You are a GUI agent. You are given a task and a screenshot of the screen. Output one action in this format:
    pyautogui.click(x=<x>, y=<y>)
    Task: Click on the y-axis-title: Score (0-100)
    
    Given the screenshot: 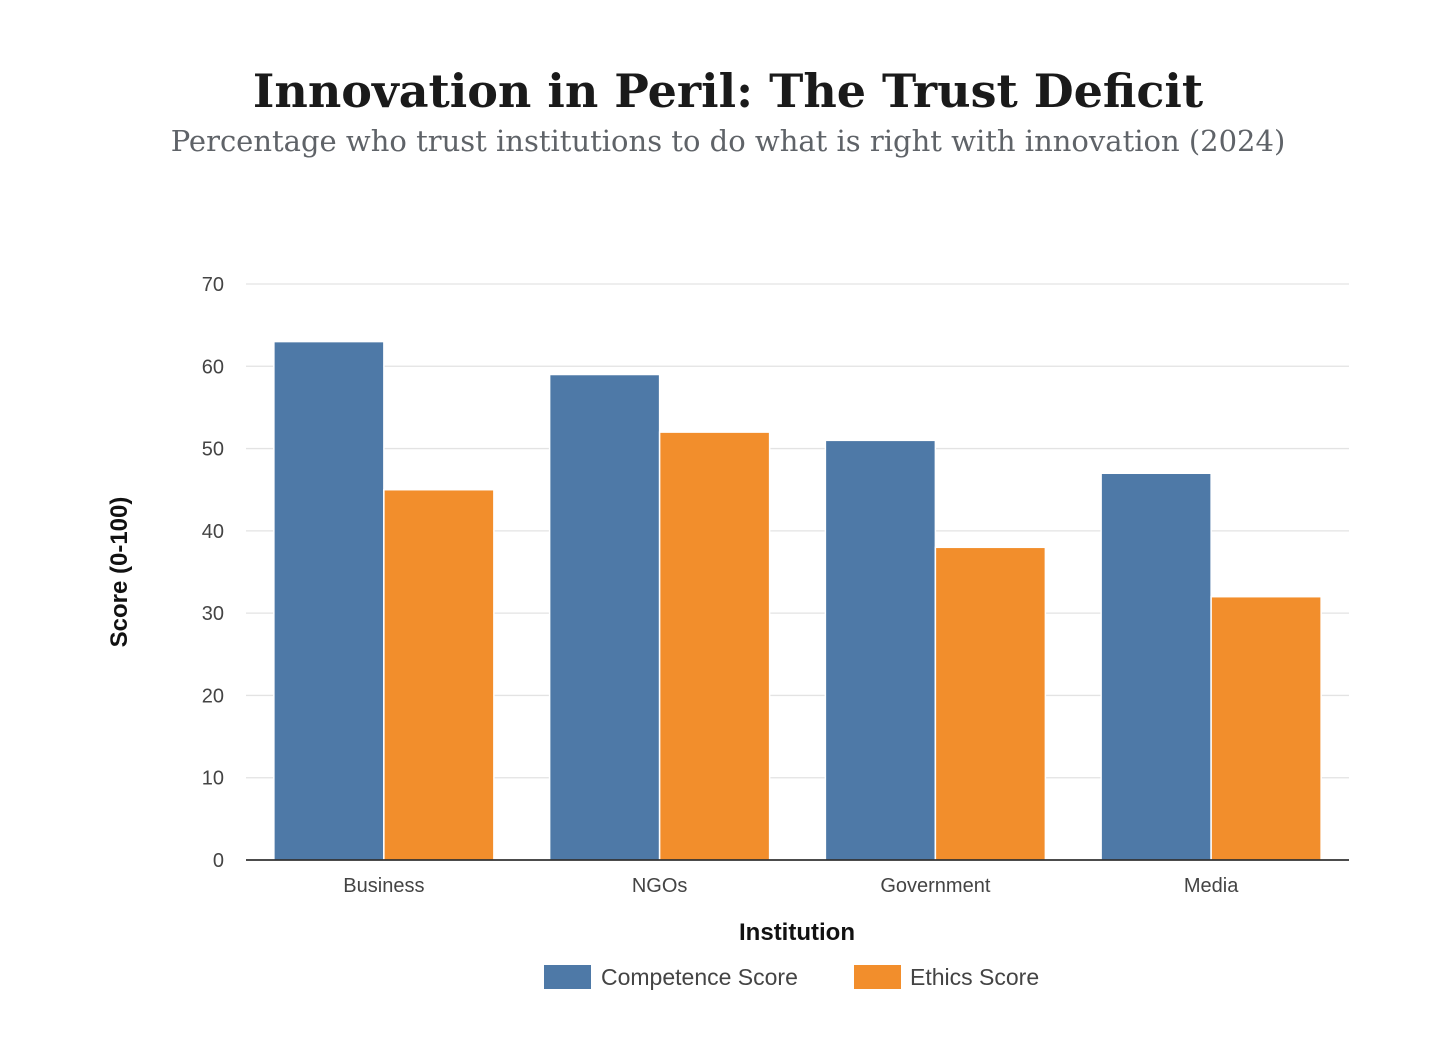 What is the action you would take?
    pyautogui.click(x=119, y=572)
    